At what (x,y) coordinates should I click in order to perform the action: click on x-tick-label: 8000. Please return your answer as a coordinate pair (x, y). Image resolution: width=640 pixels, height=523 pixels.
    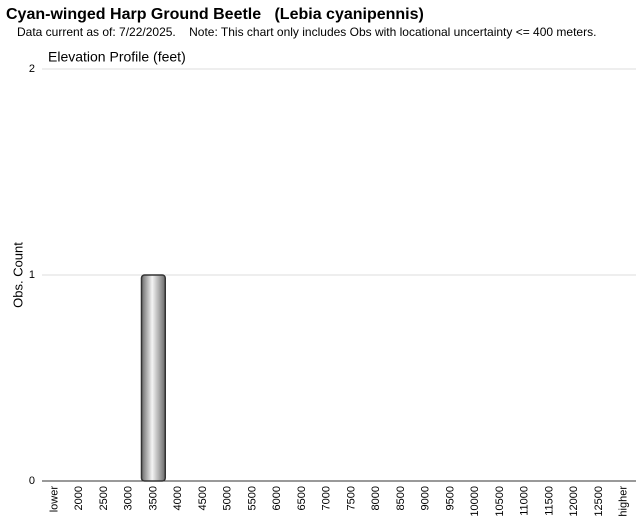
    Looking at the image, I should click on (376, 498).